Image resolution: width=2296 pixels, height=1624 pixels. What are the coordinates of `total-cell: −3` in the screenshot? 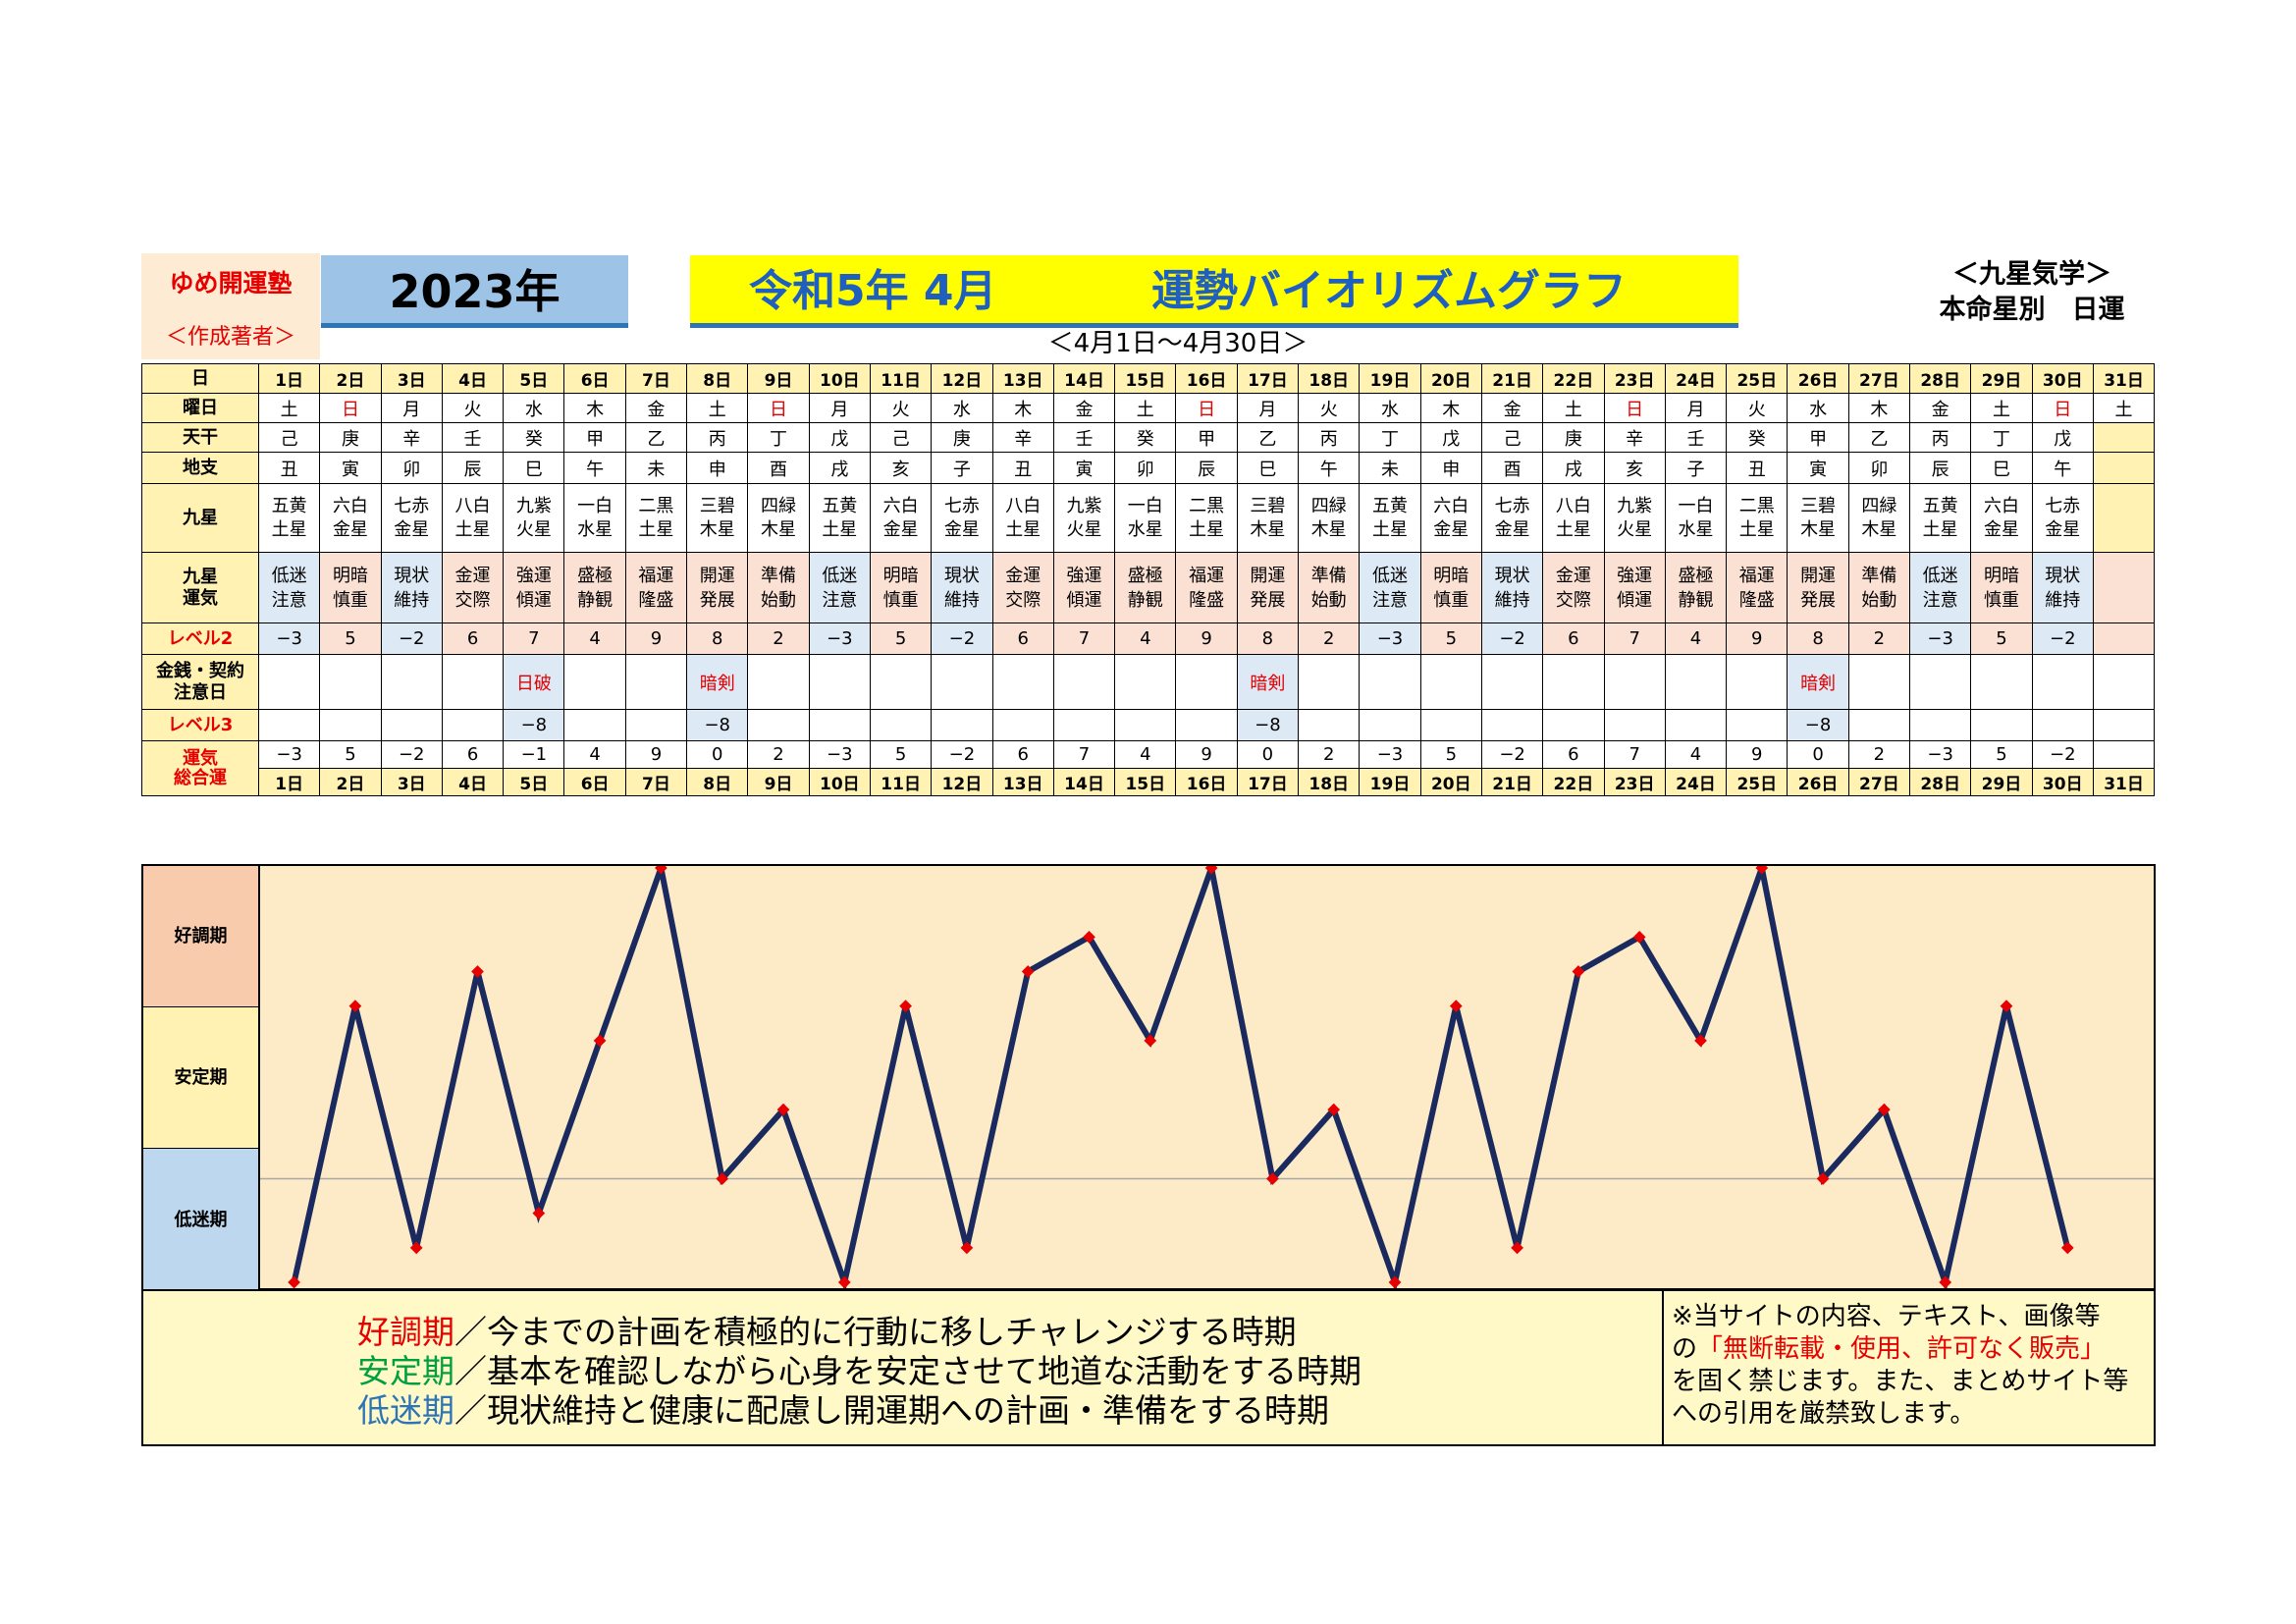 It's located at (289, 754).